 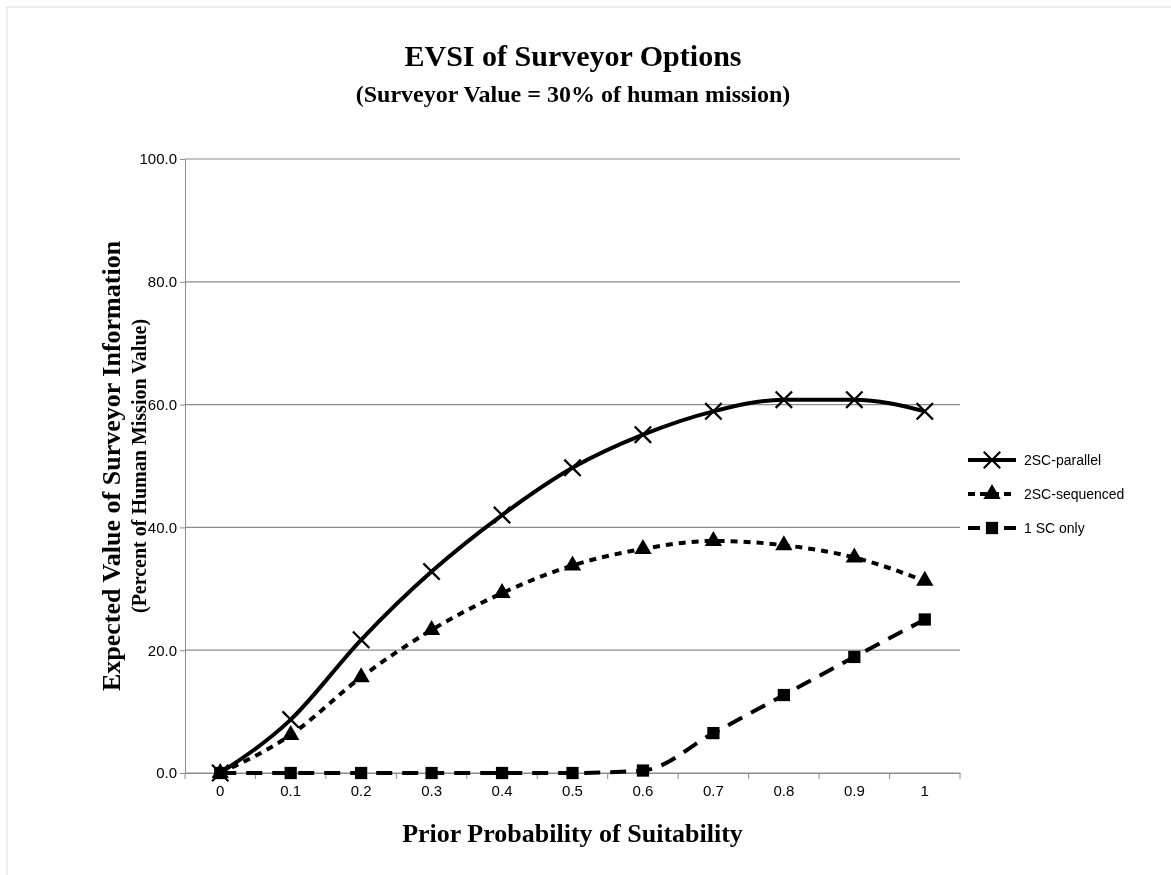 I want to click on x-tick-label: 0.8, so click(x=784, y=790).